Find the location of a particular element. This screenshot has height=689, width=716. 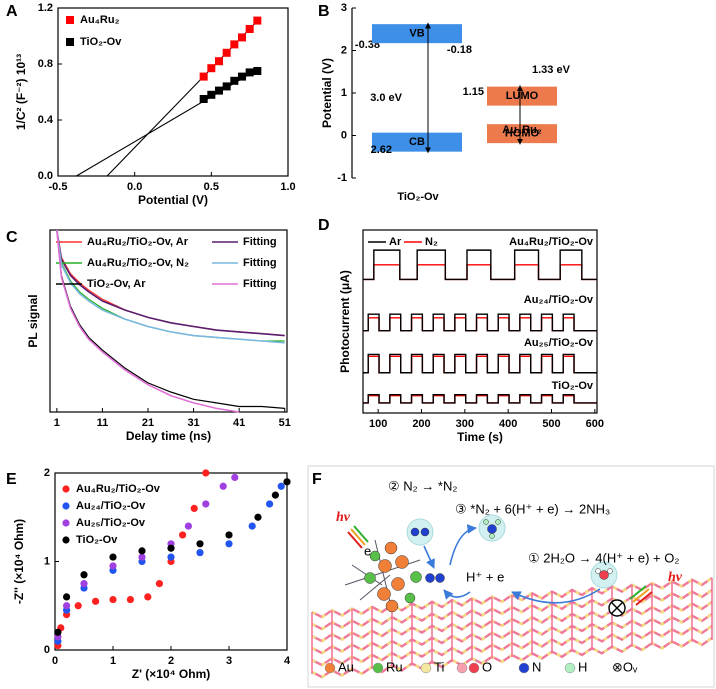

legend-label: Ti is located at coordinates (439, 666).